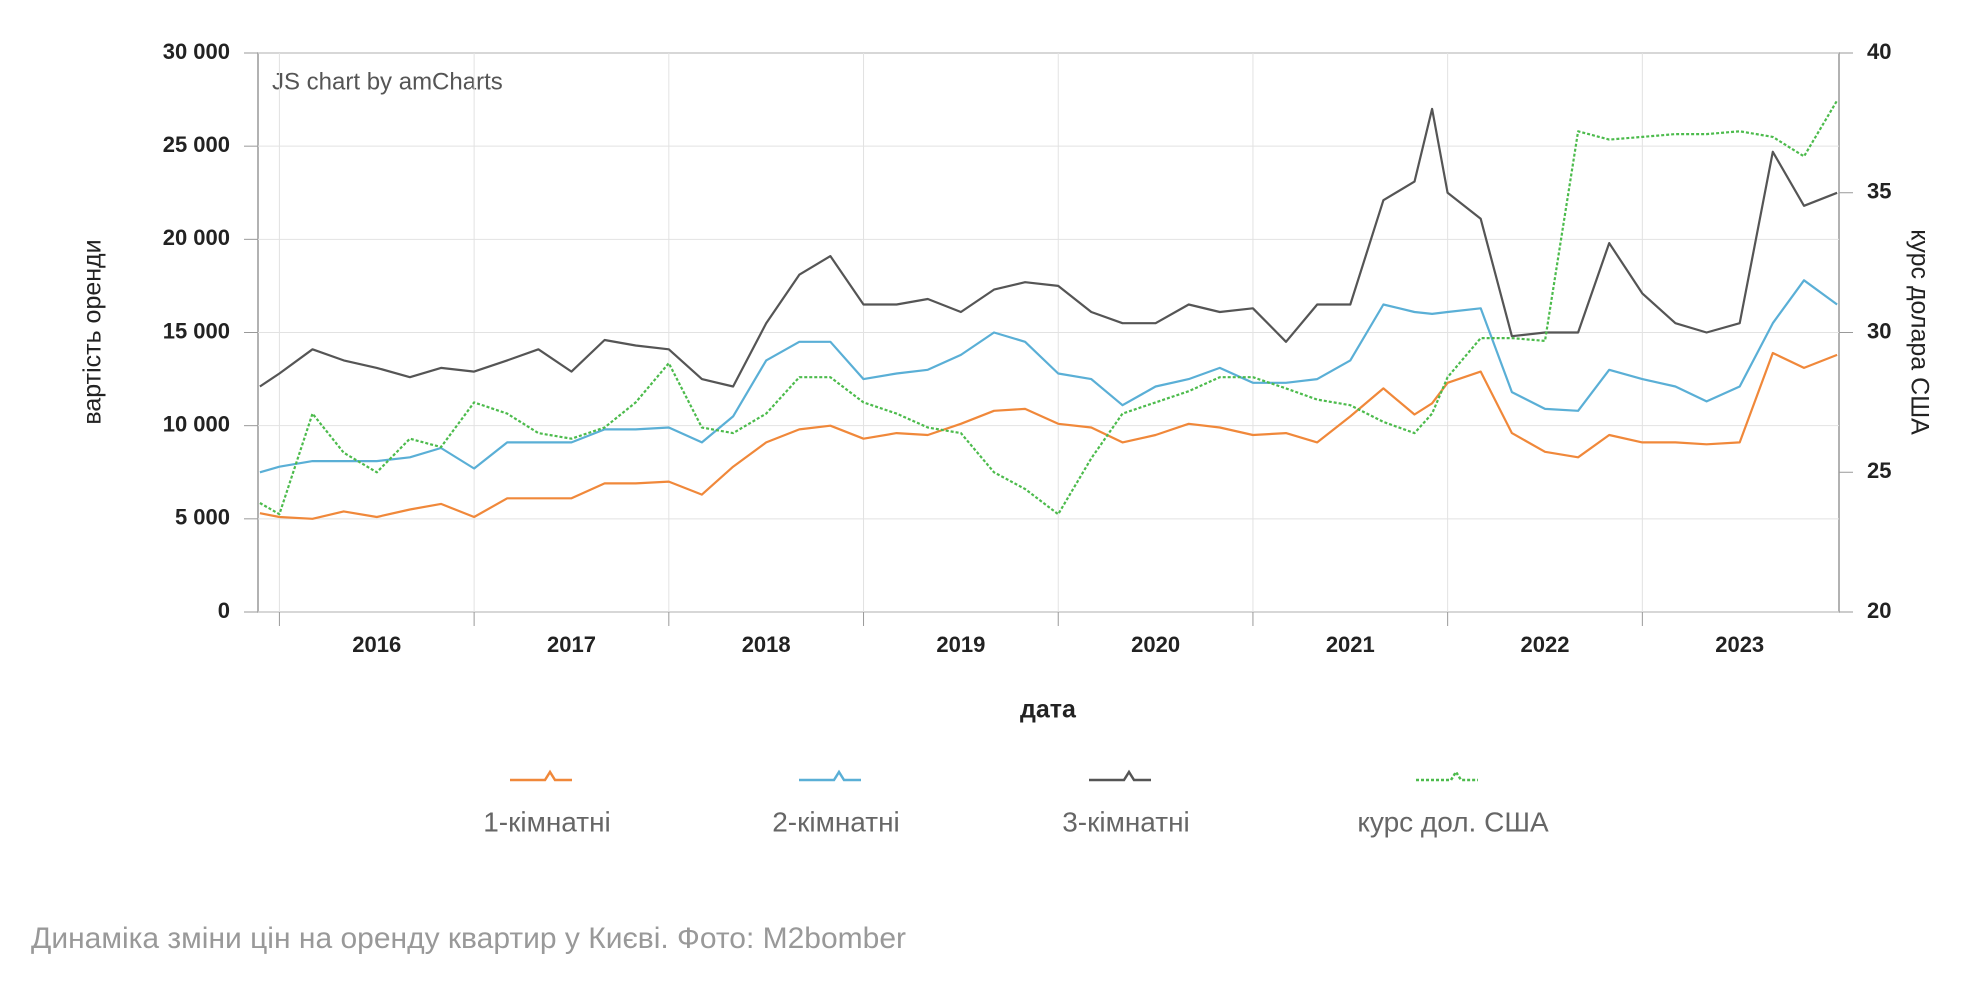 This screenshot has height=990, width=1972. What do you see at coordinates (196, 330) in the screenshot?
I see `y-tick-label: 15 000` at bounding box center [196, 330].